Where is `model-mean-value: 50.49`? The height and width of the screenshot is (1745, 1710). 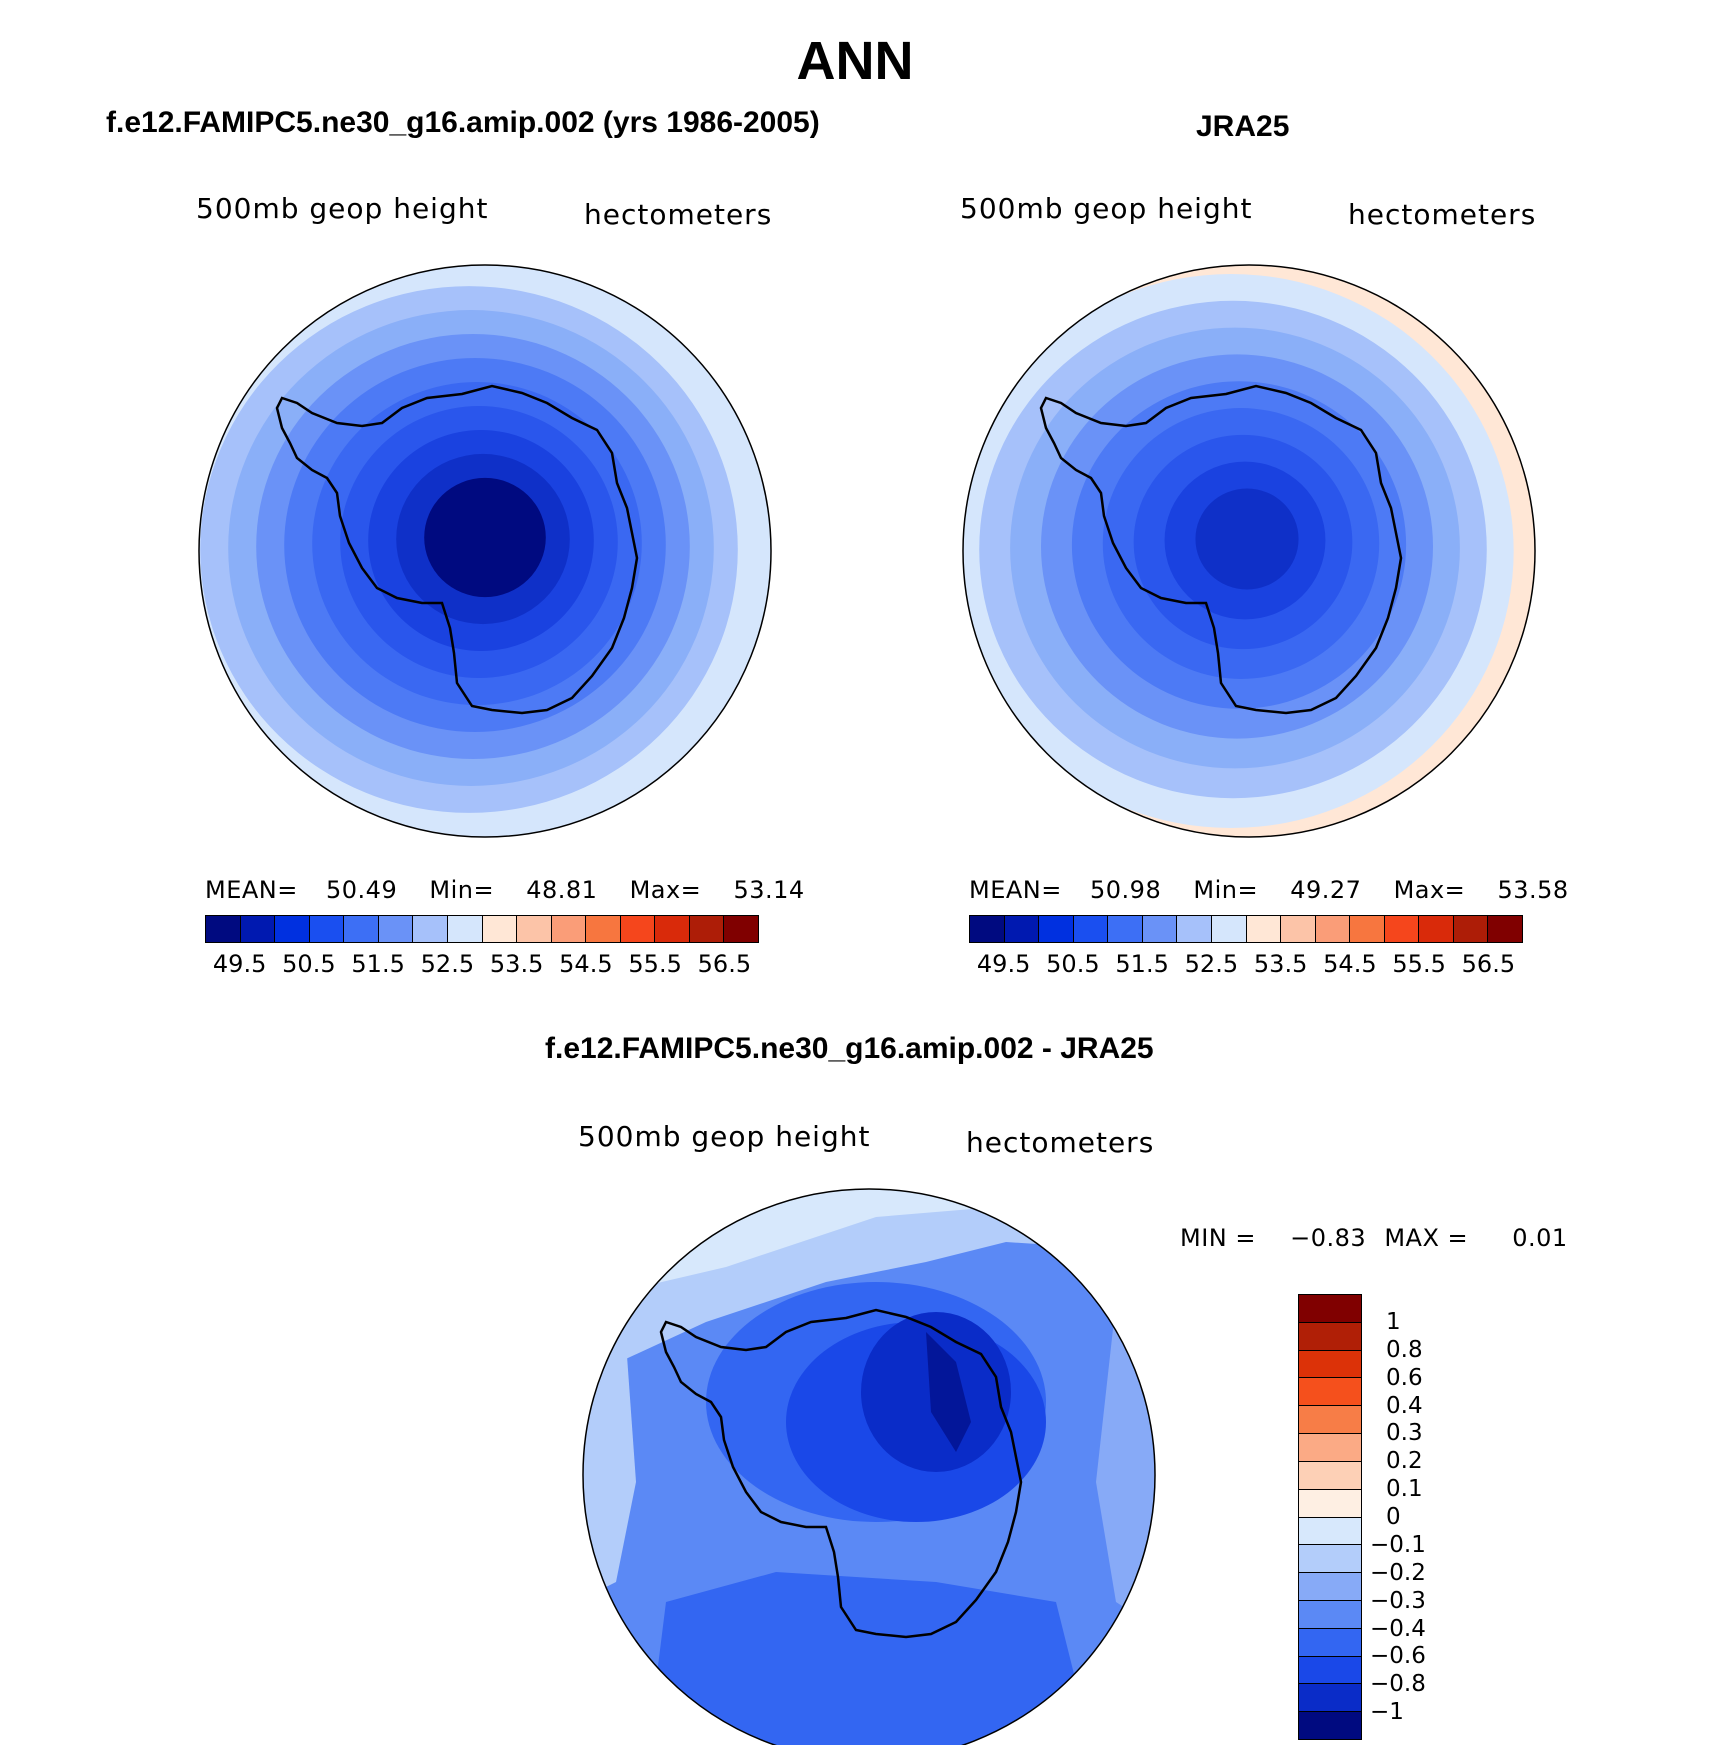 model-mean-value: 50.49 is located at coordinates (362, 890).